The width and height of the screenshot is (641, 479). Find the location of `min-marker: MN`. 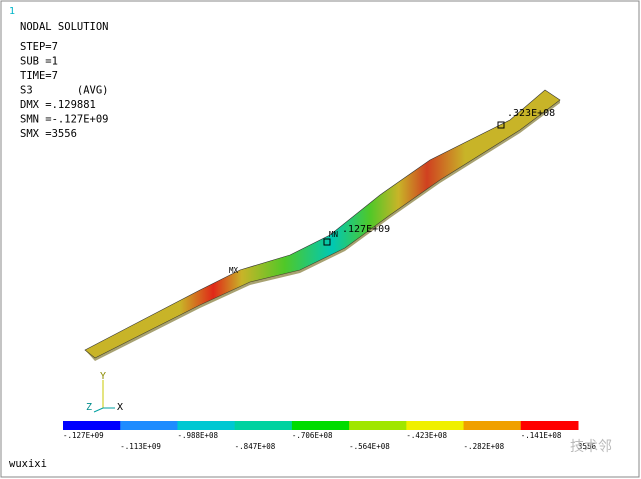

min-marker: MN is located at coordinates (333, 234).